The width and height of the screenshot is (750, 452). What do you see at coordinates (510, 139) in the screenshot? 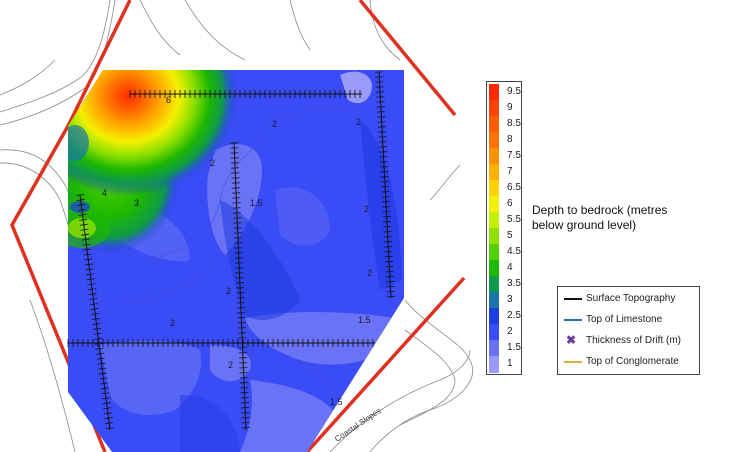
I see `scale-label: 8` at bounding box center [510, 139].